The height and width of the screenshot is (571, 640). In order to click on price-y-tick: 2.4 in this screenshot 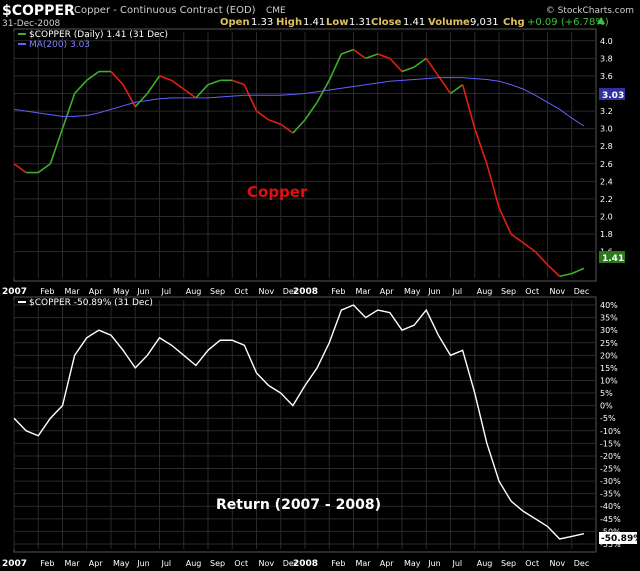, I will do `click(606, 181)`.